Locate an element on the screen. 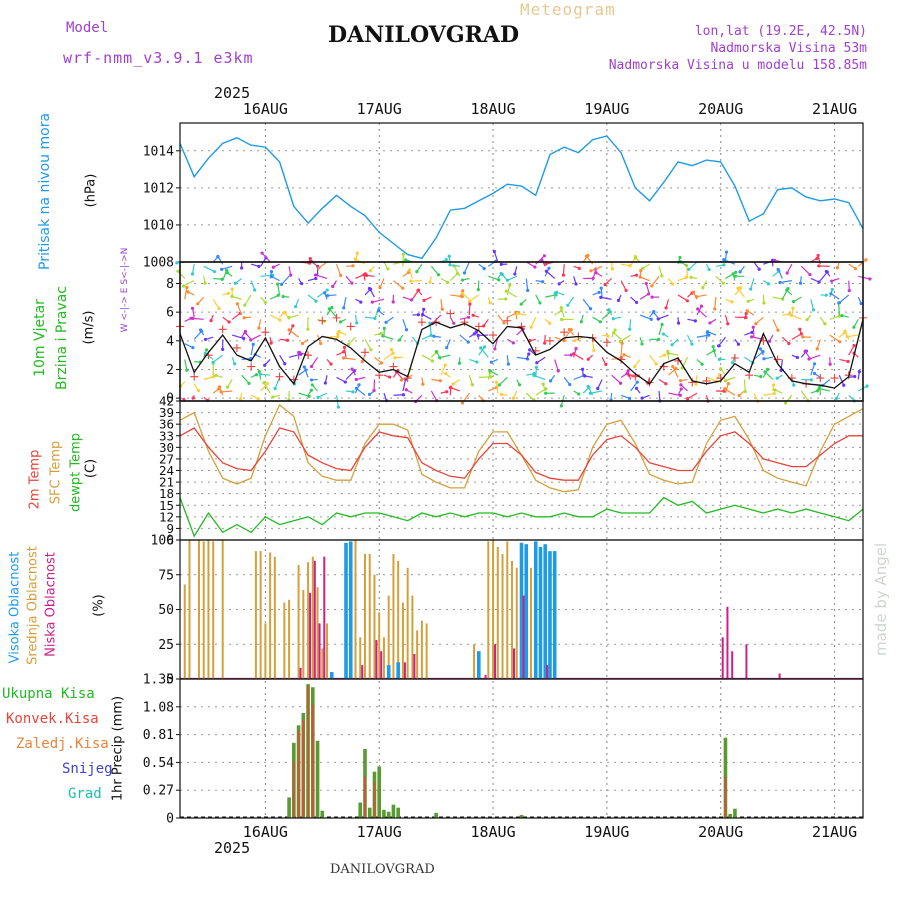 Image resolution: width=900 pixels, height=900 pixels. temperature-tick-label: 39 is located at coordinates (166, 412).